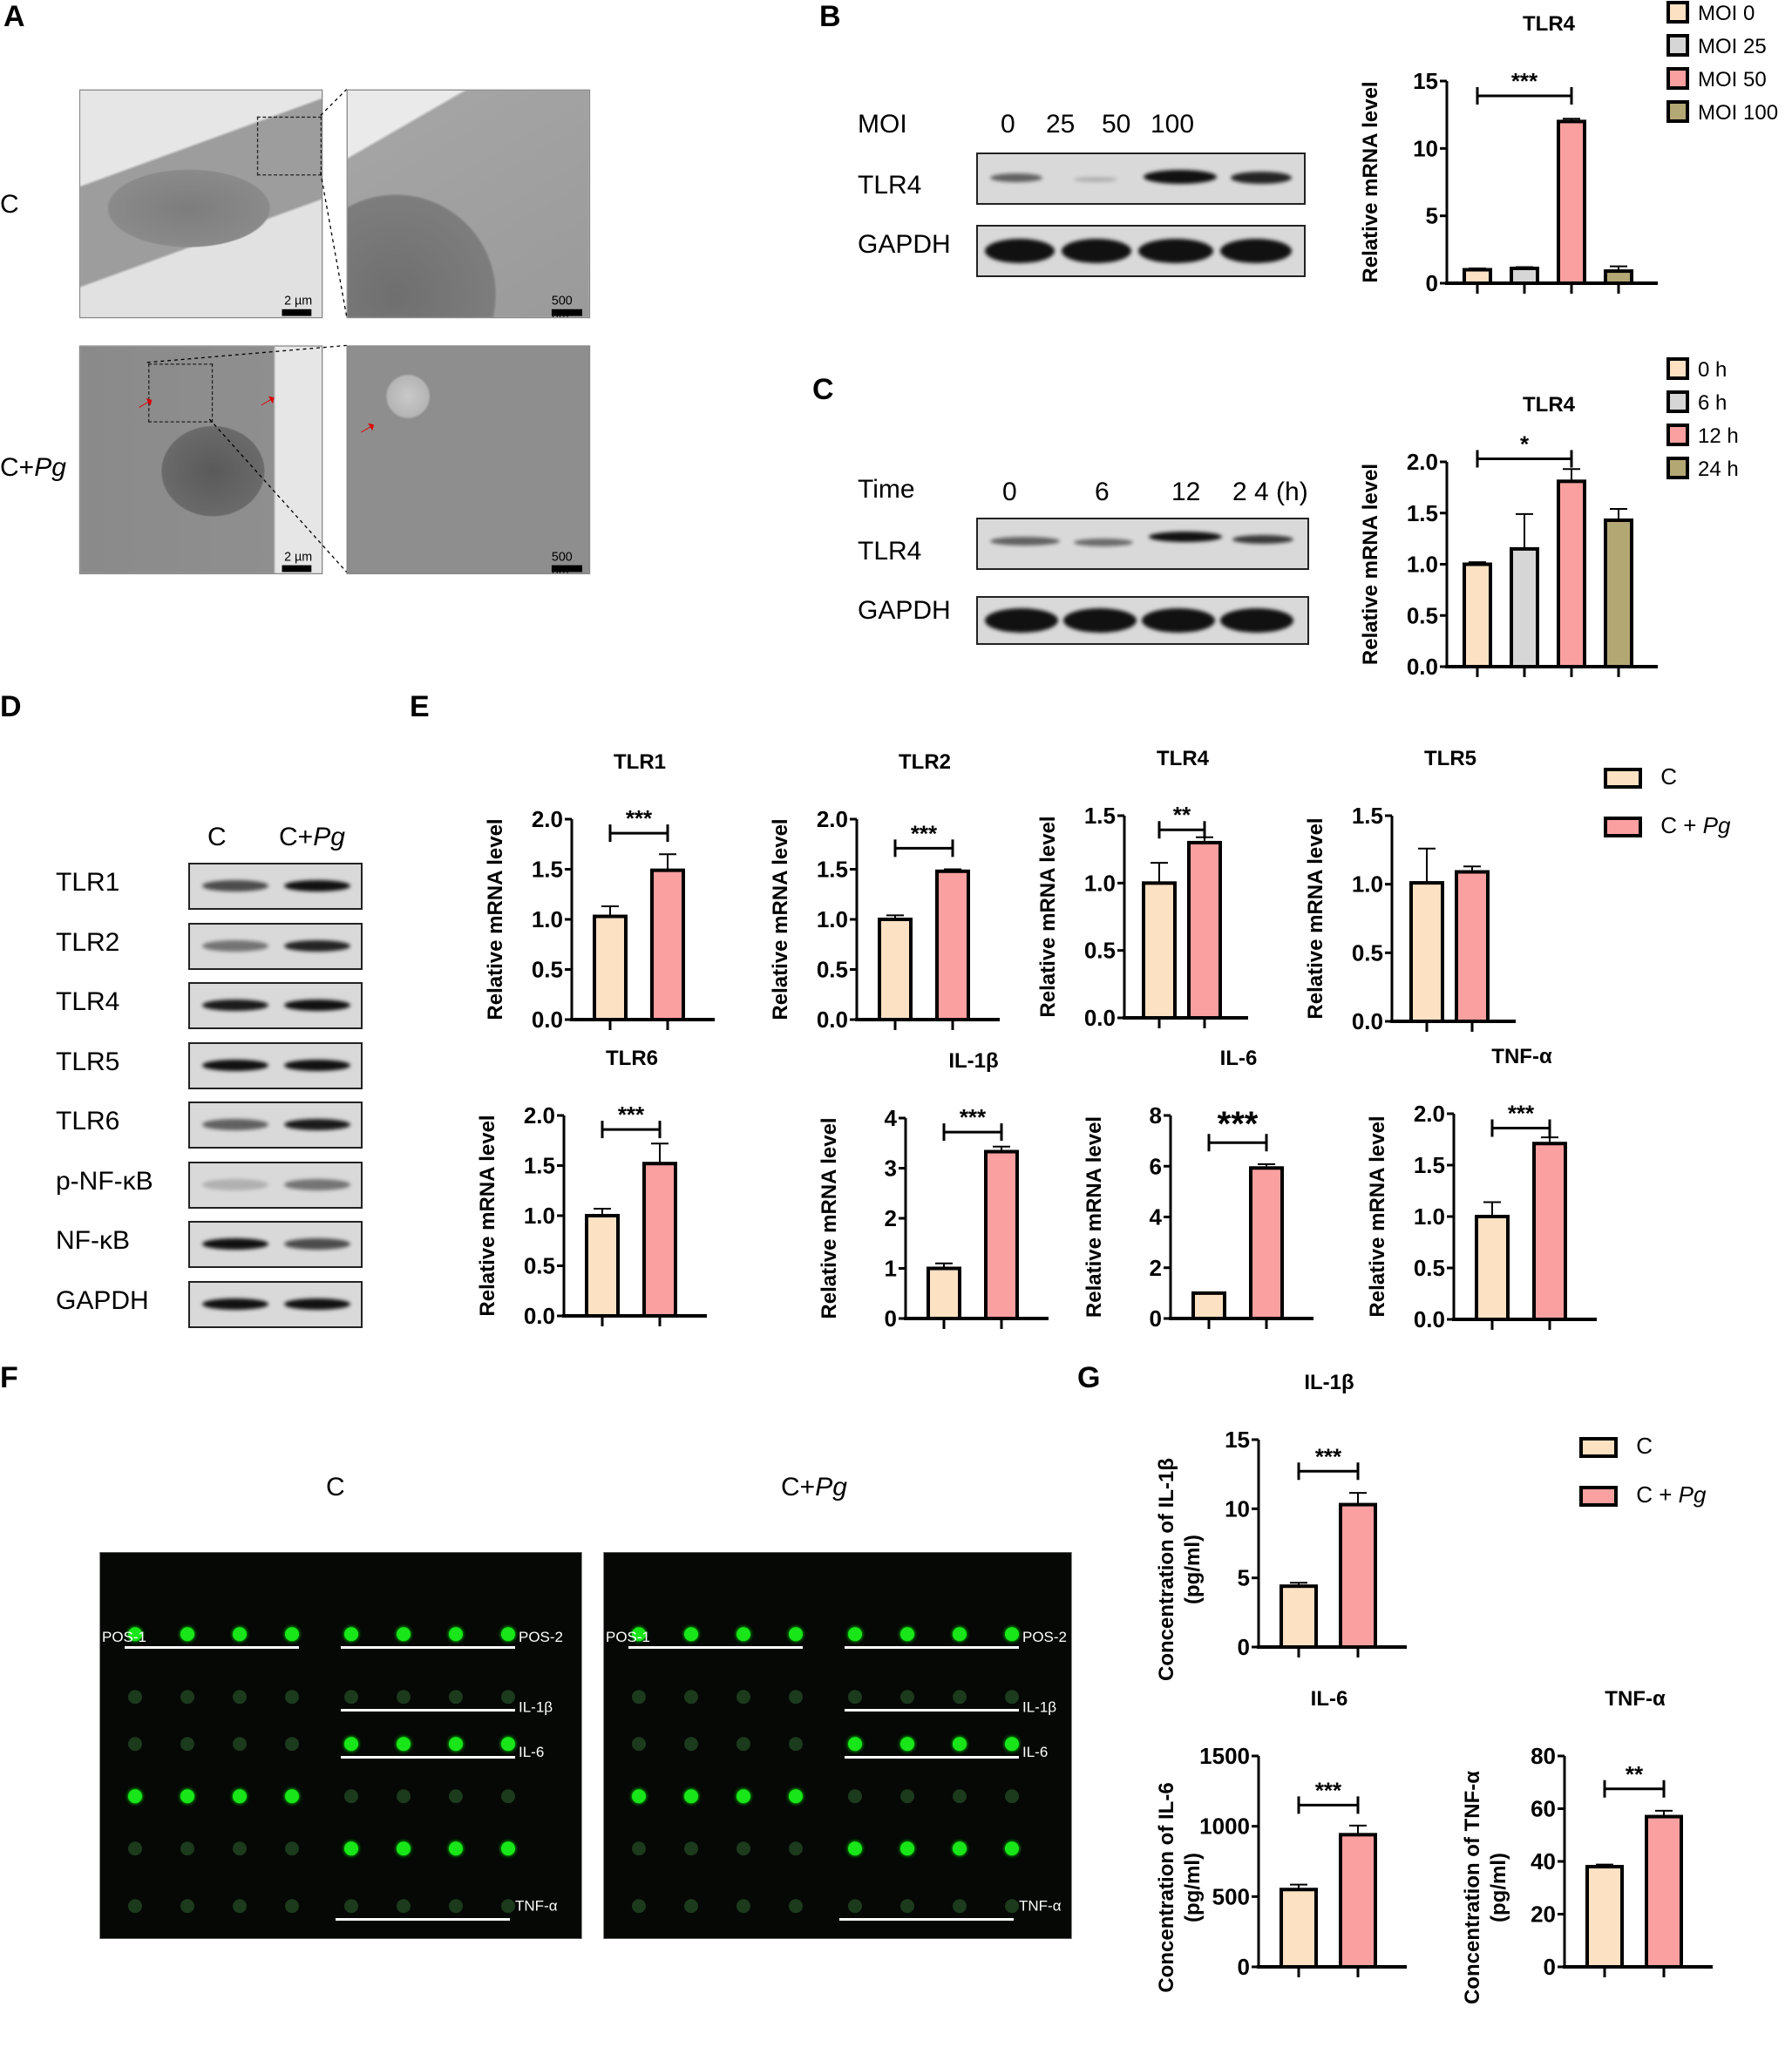 The image size is (1792, 2054). What do you see at coordinates (88, 1121) in the screenshot?
I see `blot-row-label: TLR6` at bounding box center [88, 1121].